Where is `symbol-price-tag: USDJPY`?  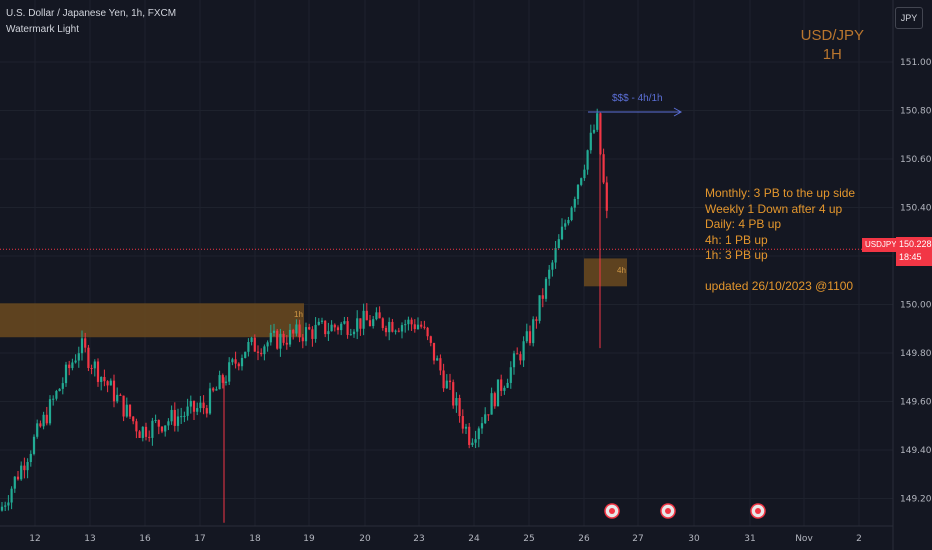
symbol-price-tag: USDJPY is located at coordinates (881, 245).